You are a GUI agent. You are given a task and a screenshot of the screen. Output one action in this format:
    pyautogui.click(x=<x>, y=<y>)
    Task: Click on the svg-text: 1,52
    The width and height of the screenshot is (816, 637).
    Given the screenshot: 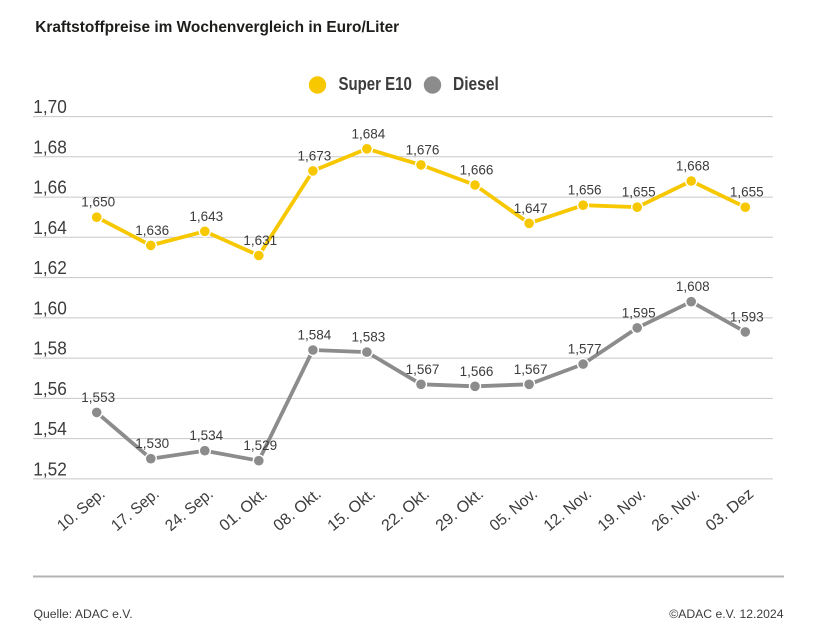 What is the action you would take?
    pyautogui.click(x=50, y=469)
    